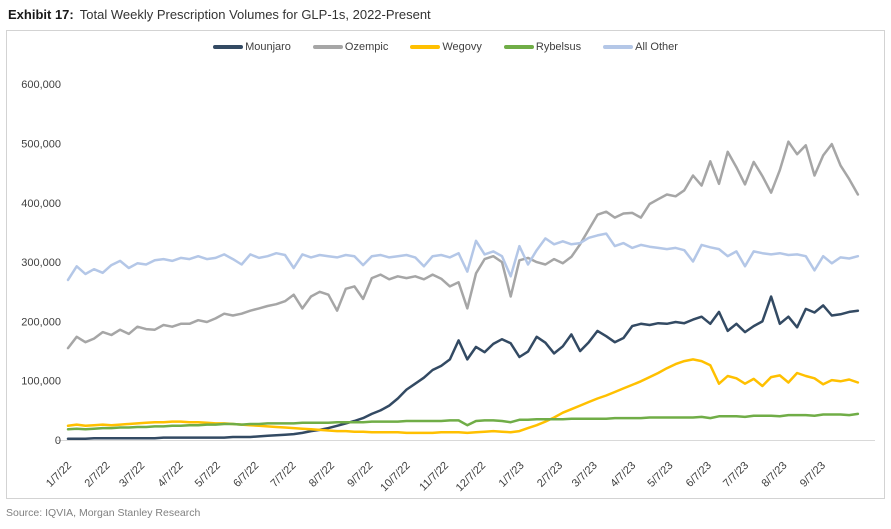  Describe the element at coordinates (283, 475) in the screenshot. I see `x-axis-label: 7/7/22` at that location.